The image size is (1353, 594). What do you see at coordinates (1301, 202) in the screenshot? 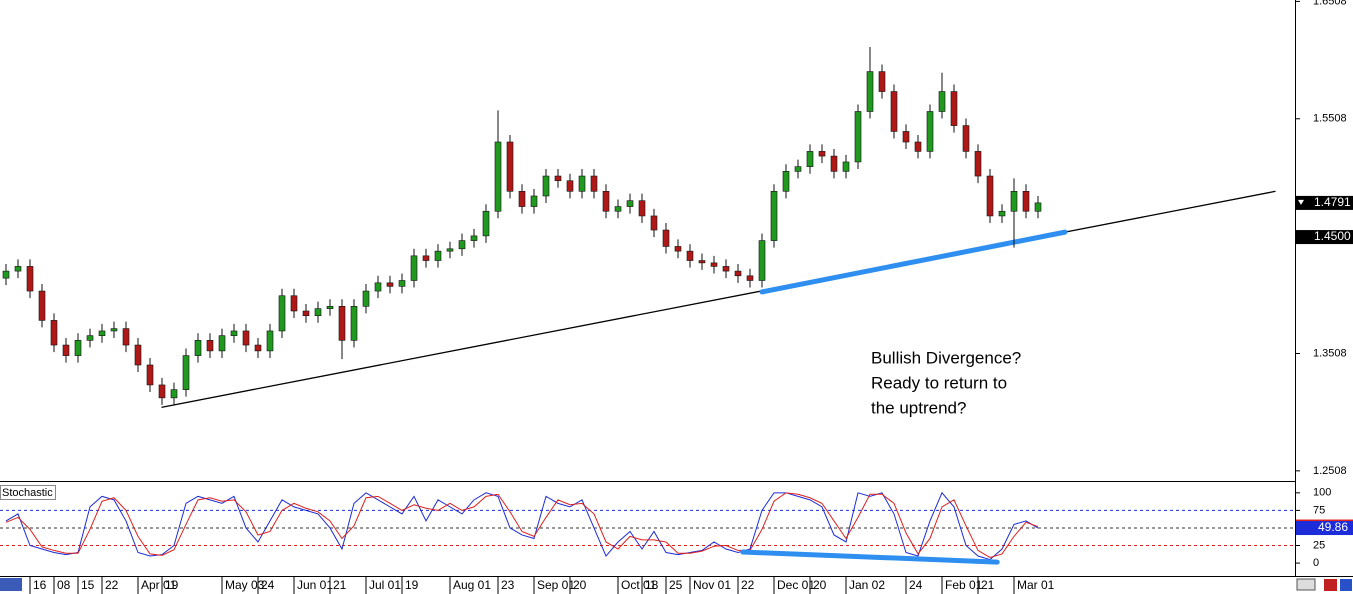
I see `price-marker-arrow` at bounding box center [1301, 202].